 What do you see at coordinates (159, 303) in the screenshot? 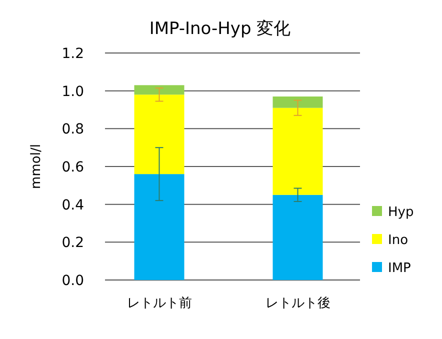
I see `x-tick-label: レトルト前` at bounding box center [159, 303].